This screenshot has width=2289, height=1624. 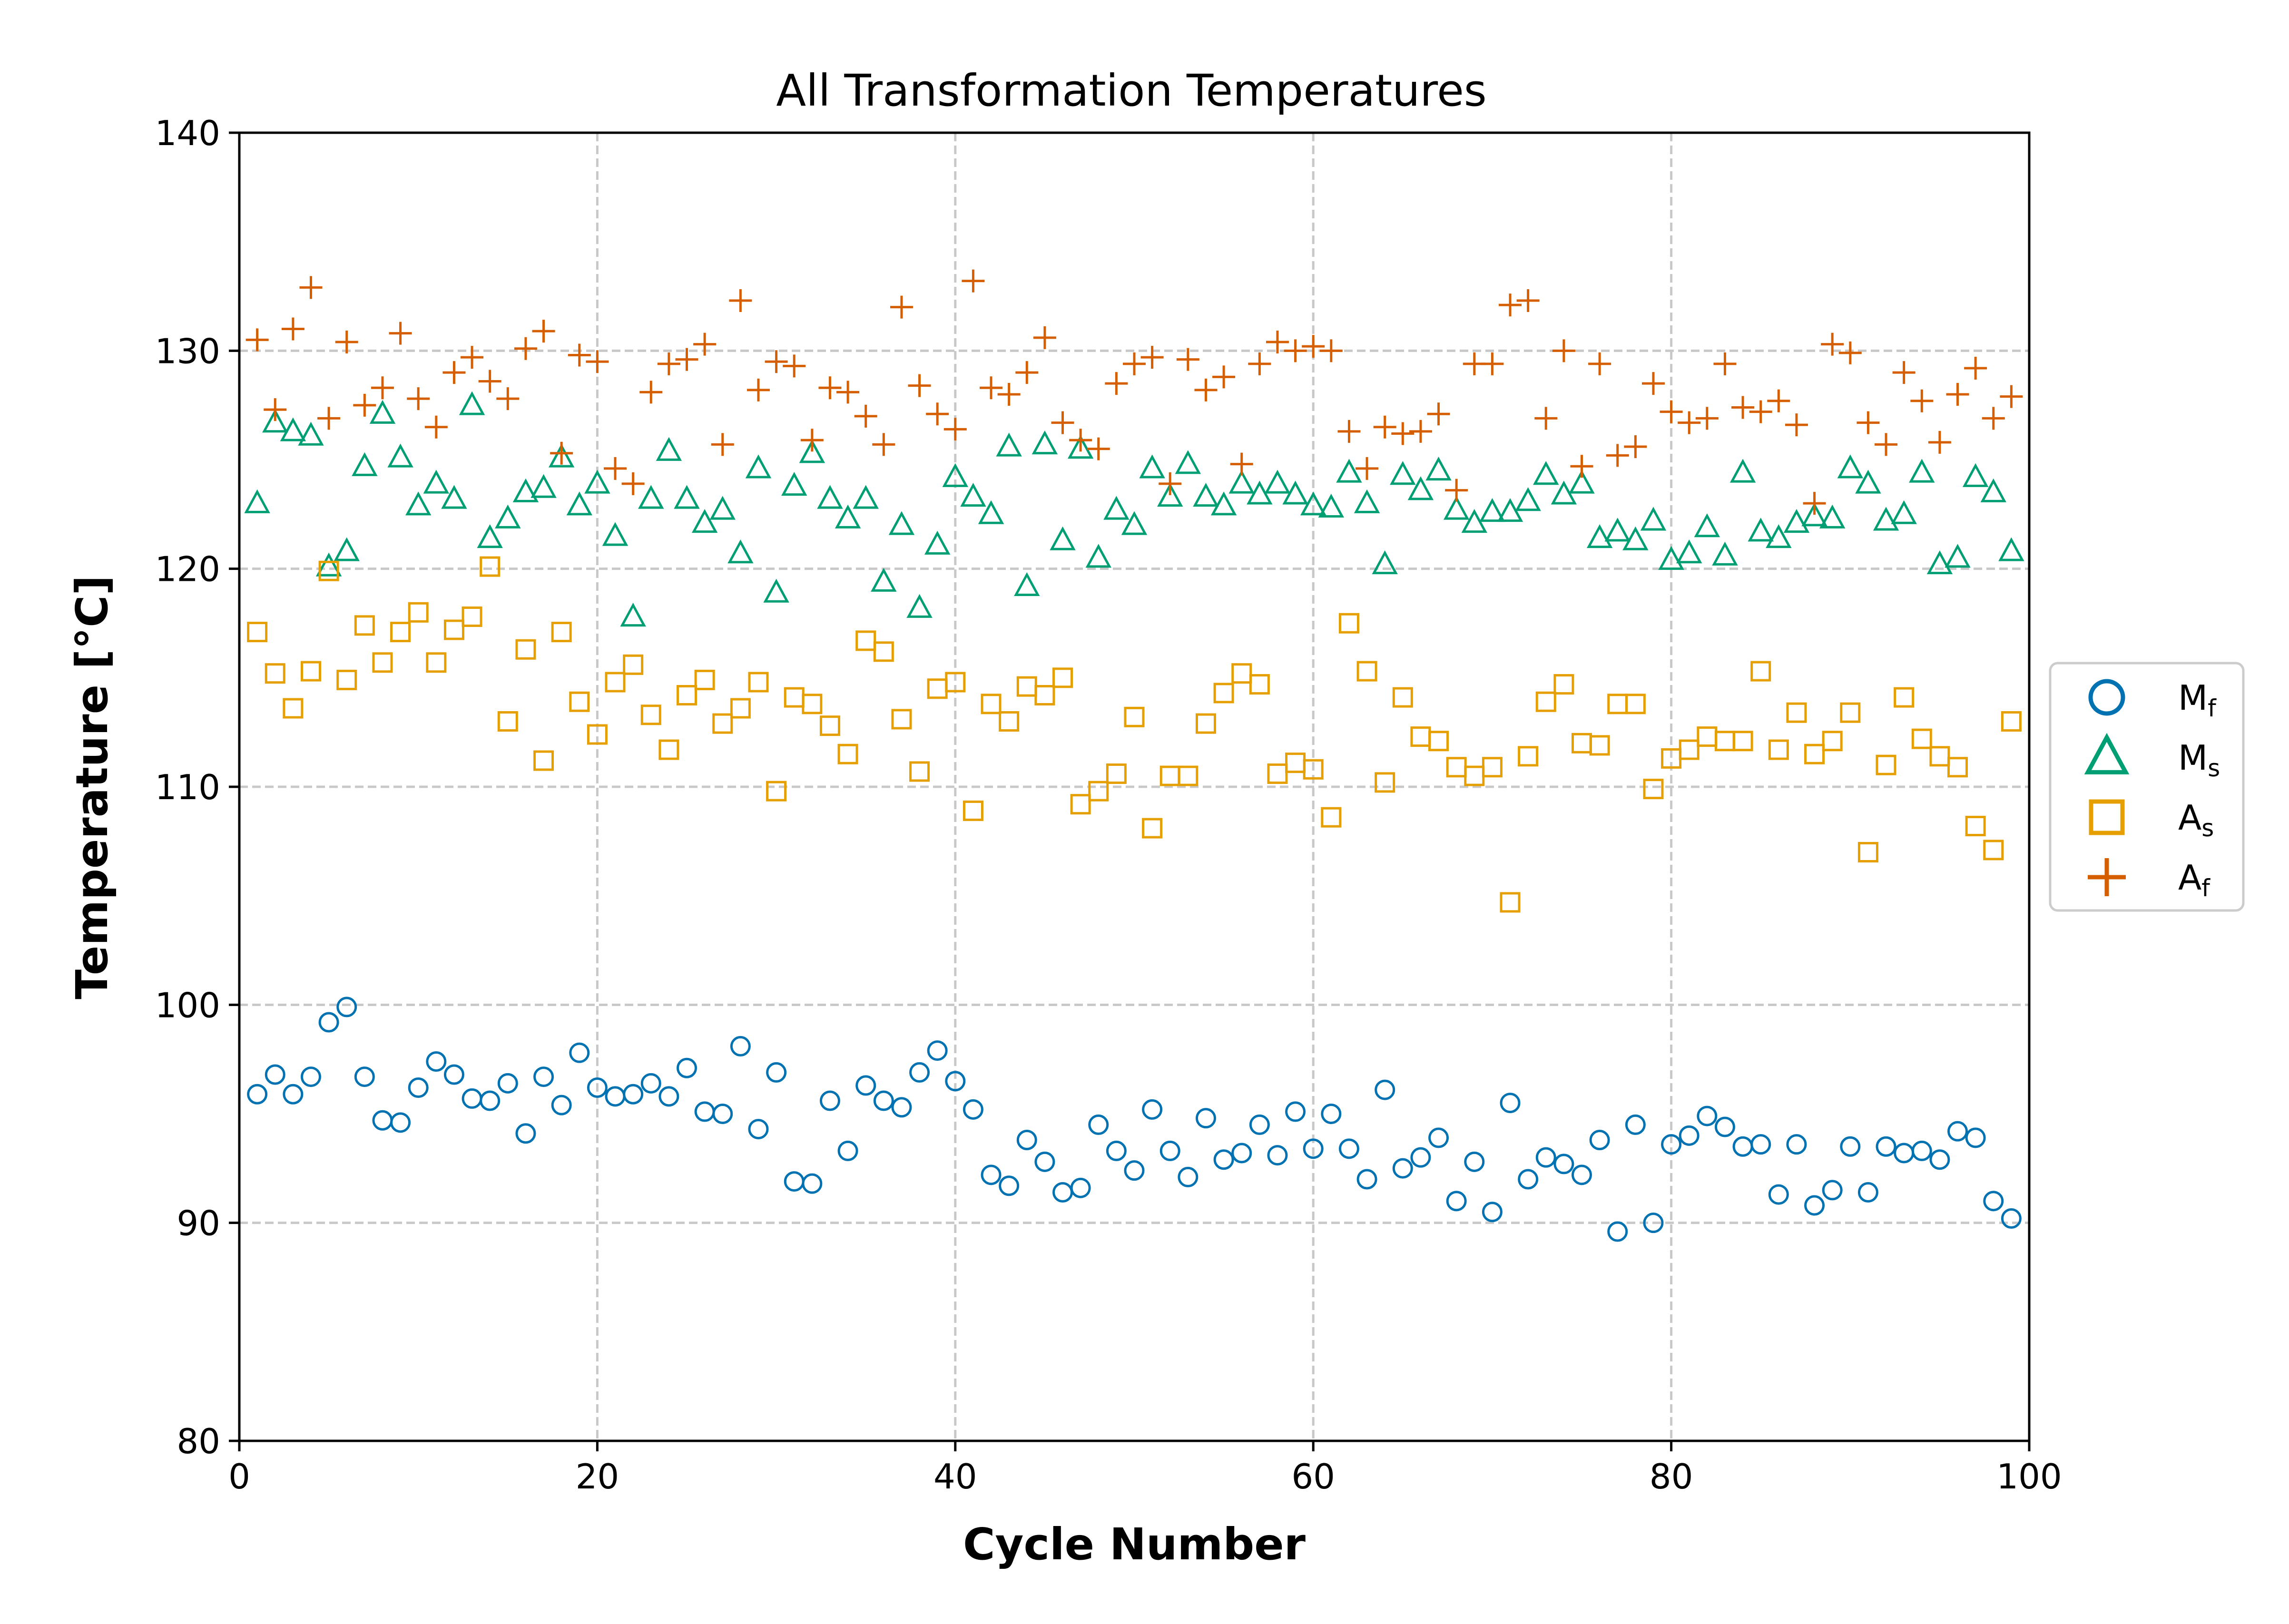 I want to click on y-tick-label: 90, so click(x=198, y=1223).